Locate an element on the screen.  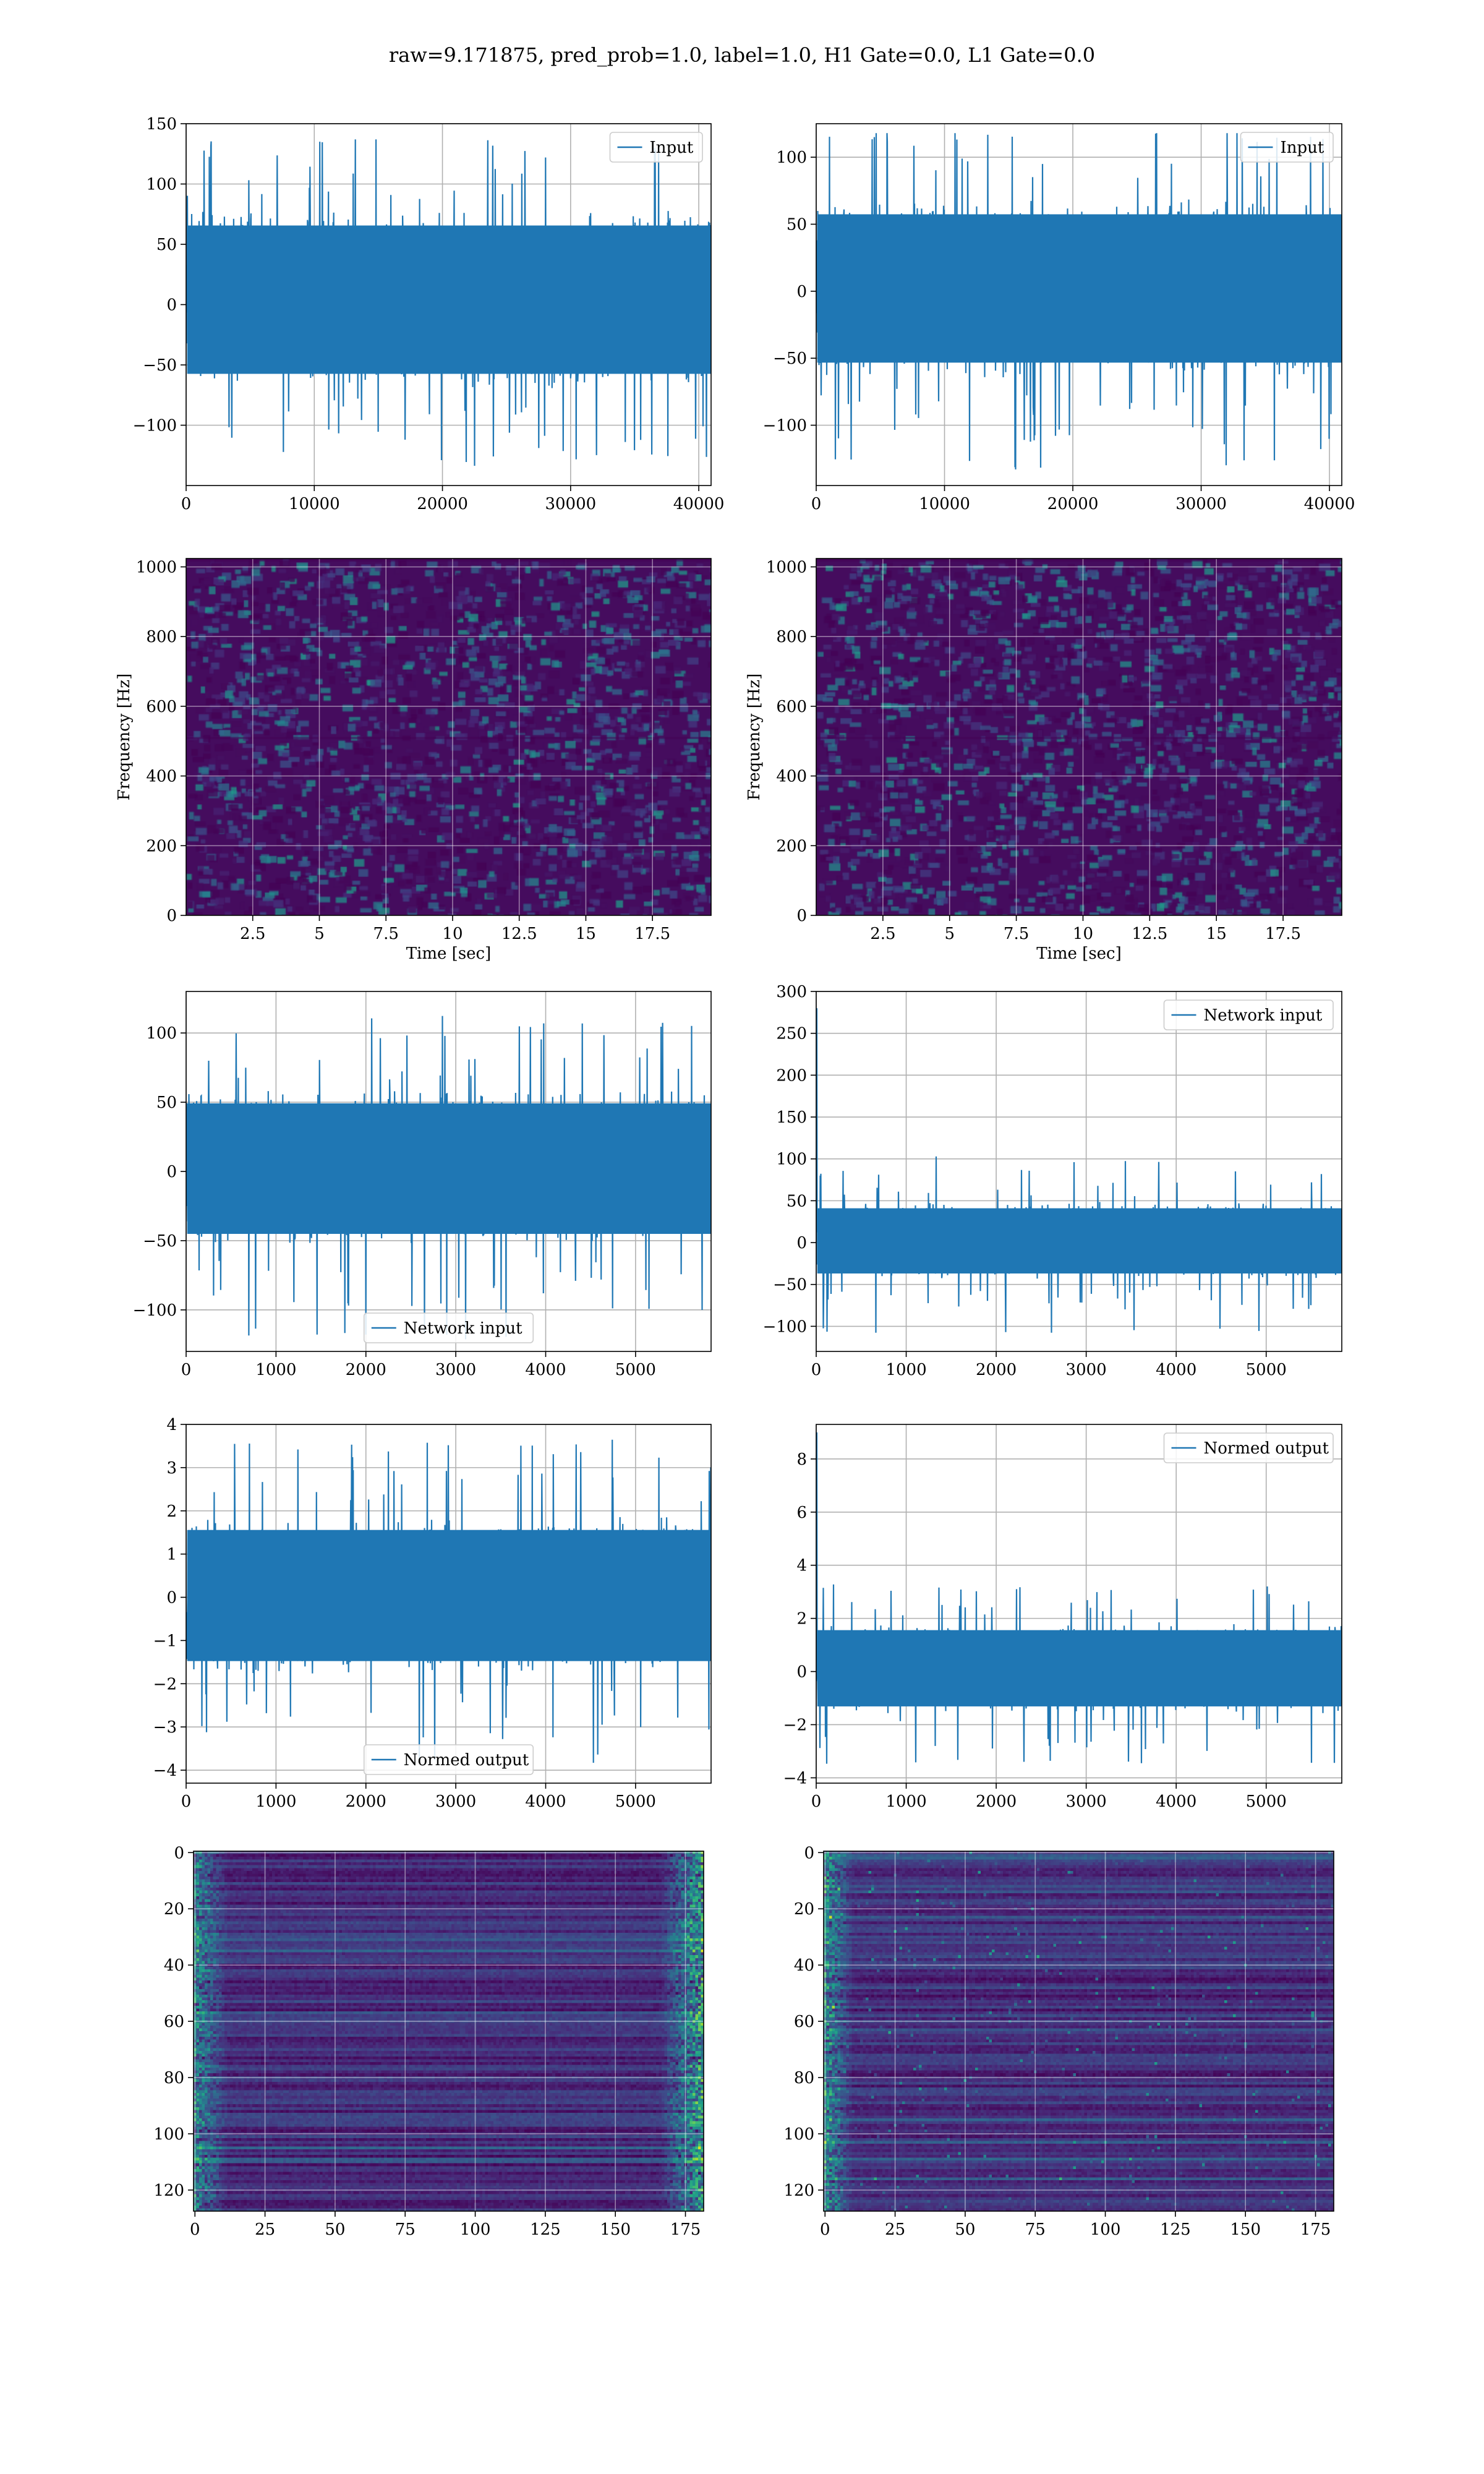
subplot-r5c1: 0 25 50 75 100 125 150 175 0 20 40 60 80 100 120 is located at coordinates (428, 2041).